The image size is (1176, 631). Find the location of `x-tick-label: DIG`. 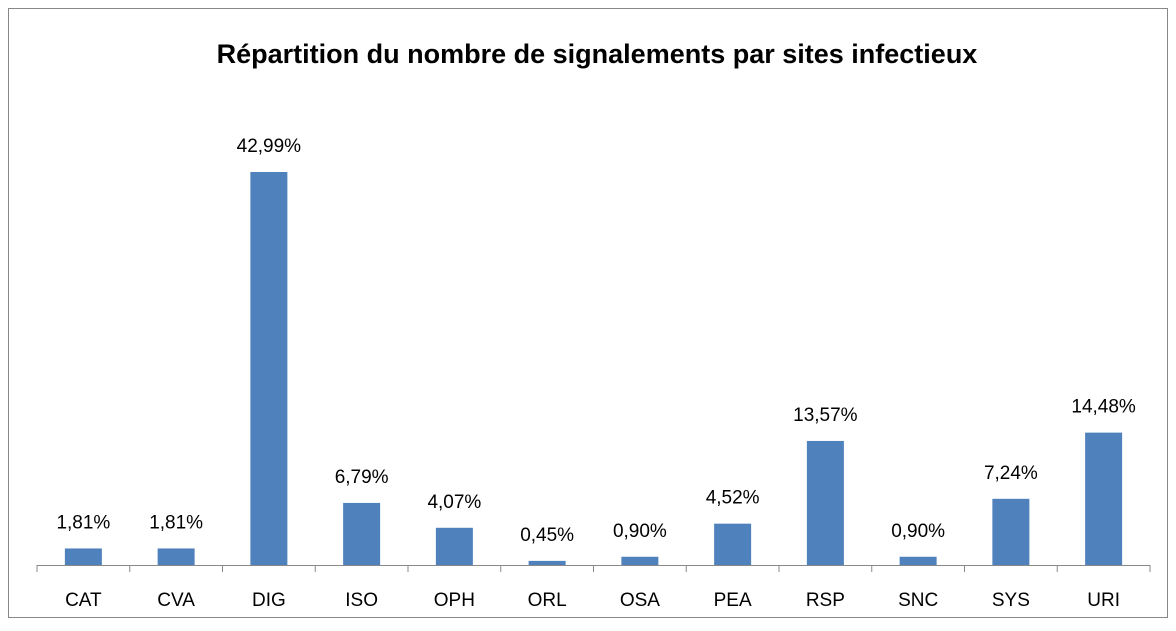

x-tick-label: DIG is located at coordinates (269, 600).